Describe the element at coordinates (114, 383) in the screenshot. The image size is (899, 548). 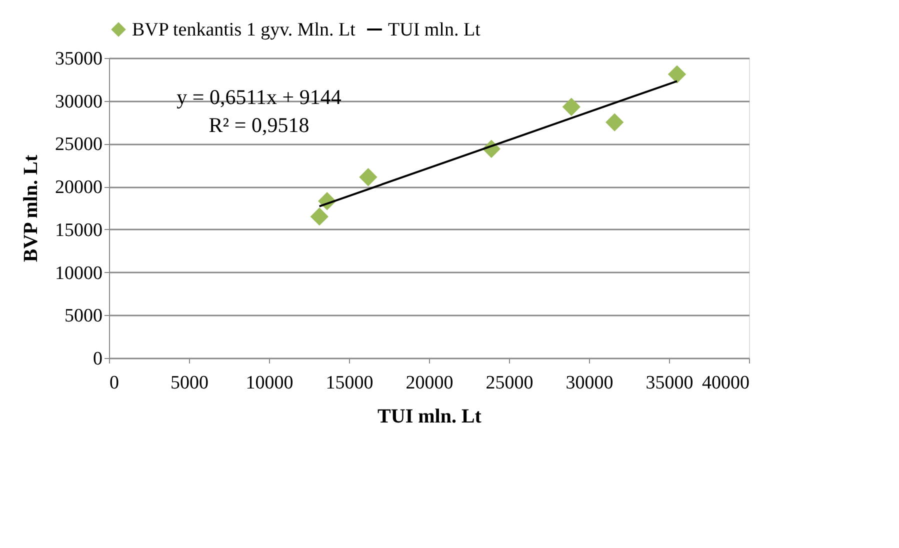
I see `x-tick-label: 0` at that location.